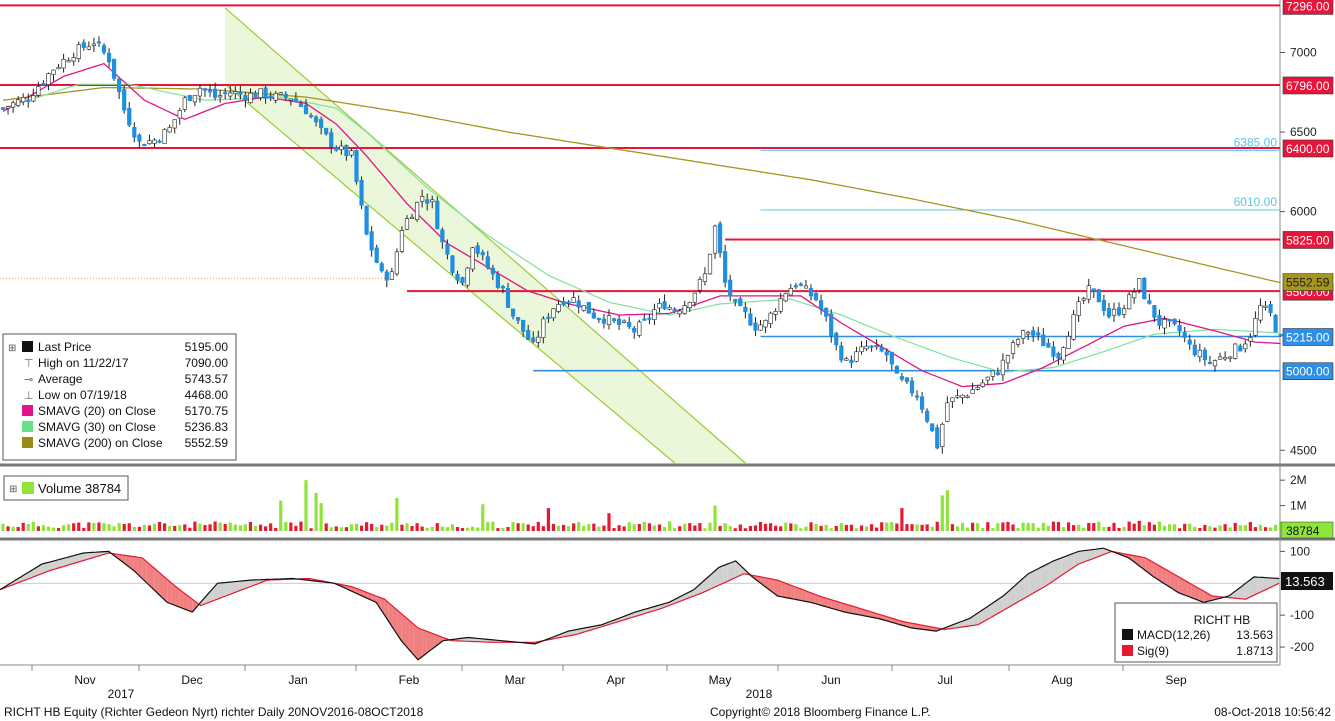 This screenshot has height=721, width=1335. I want to click on legend-swatch-icon, so click(27, 346).